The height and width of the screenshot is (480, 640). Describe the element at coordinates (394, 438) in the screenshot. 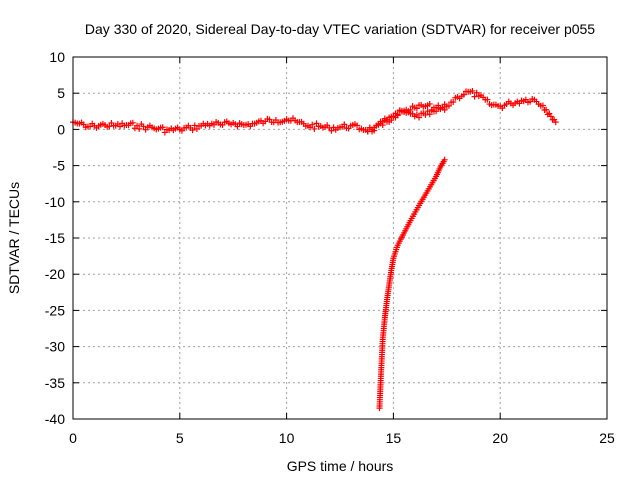

I see `x-tick-label: 15` at that location.